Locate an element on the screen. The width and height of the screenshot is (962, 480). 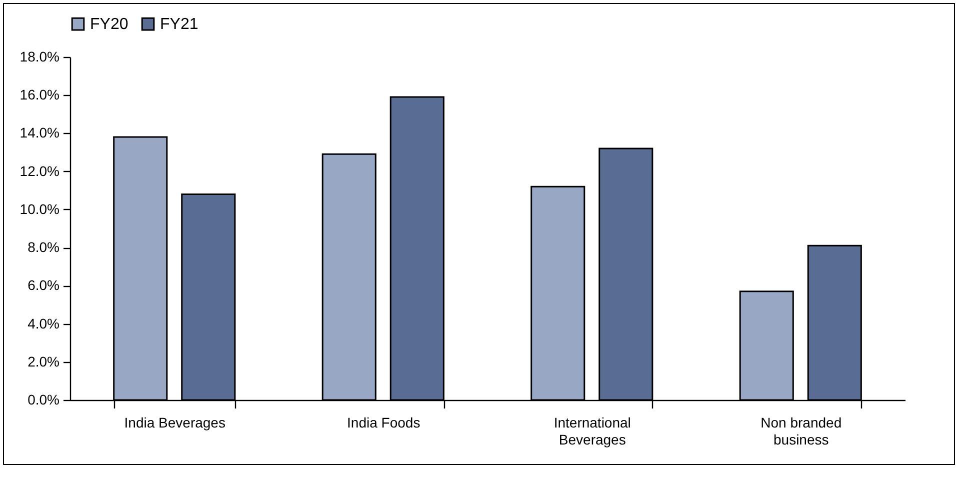
y-tick-label: 8.0% is located at coordinates (44, 247).